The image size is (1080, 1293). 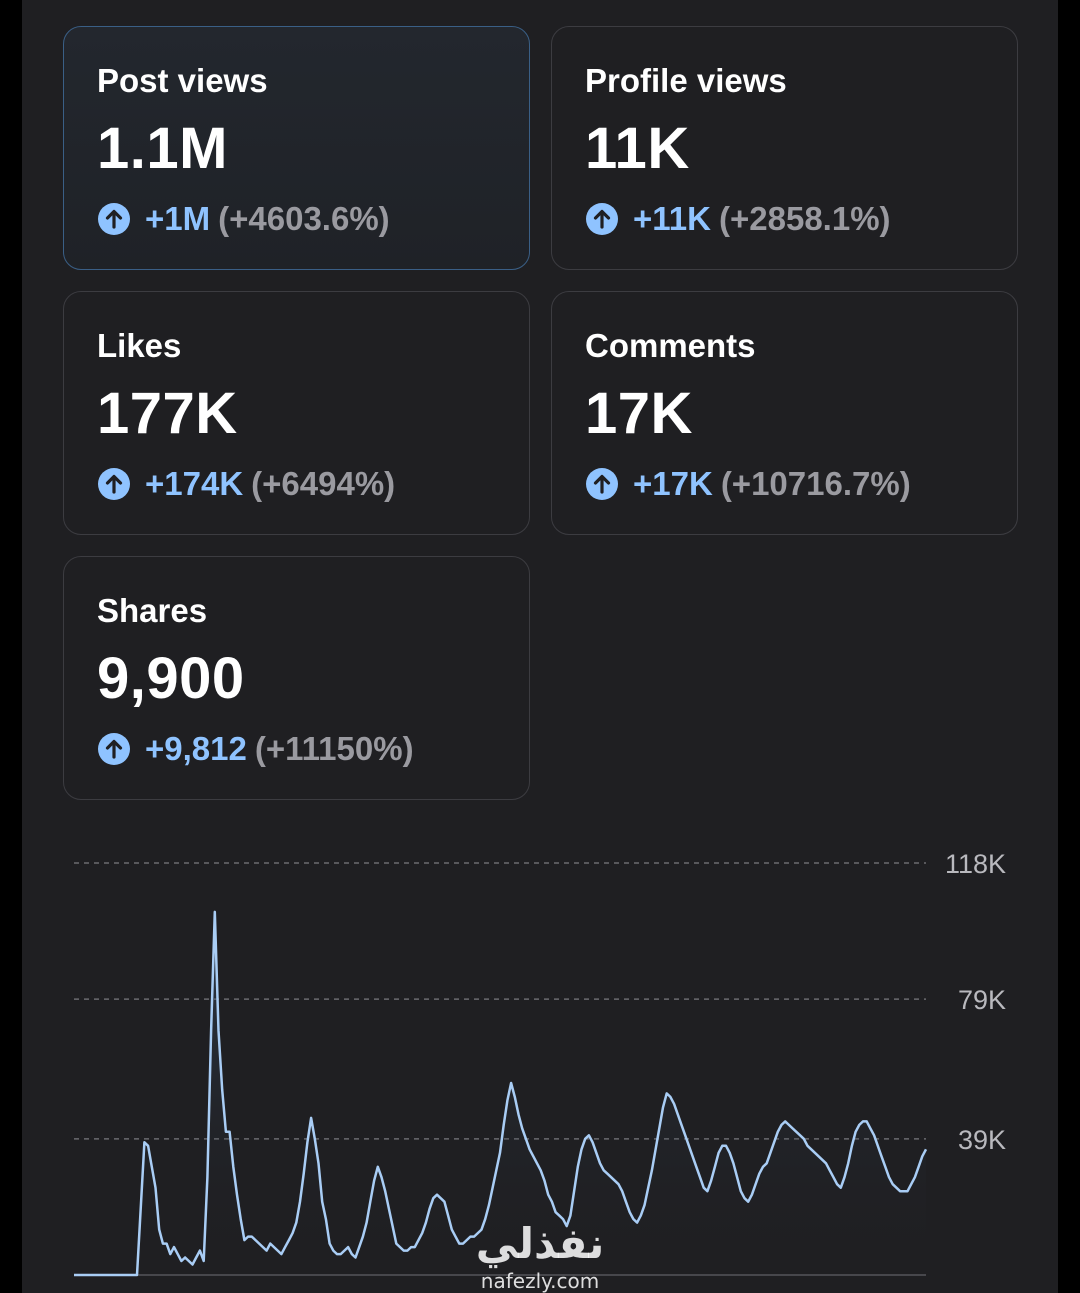 I want to click on metric-value: 11K, so click(x=637, y=148).